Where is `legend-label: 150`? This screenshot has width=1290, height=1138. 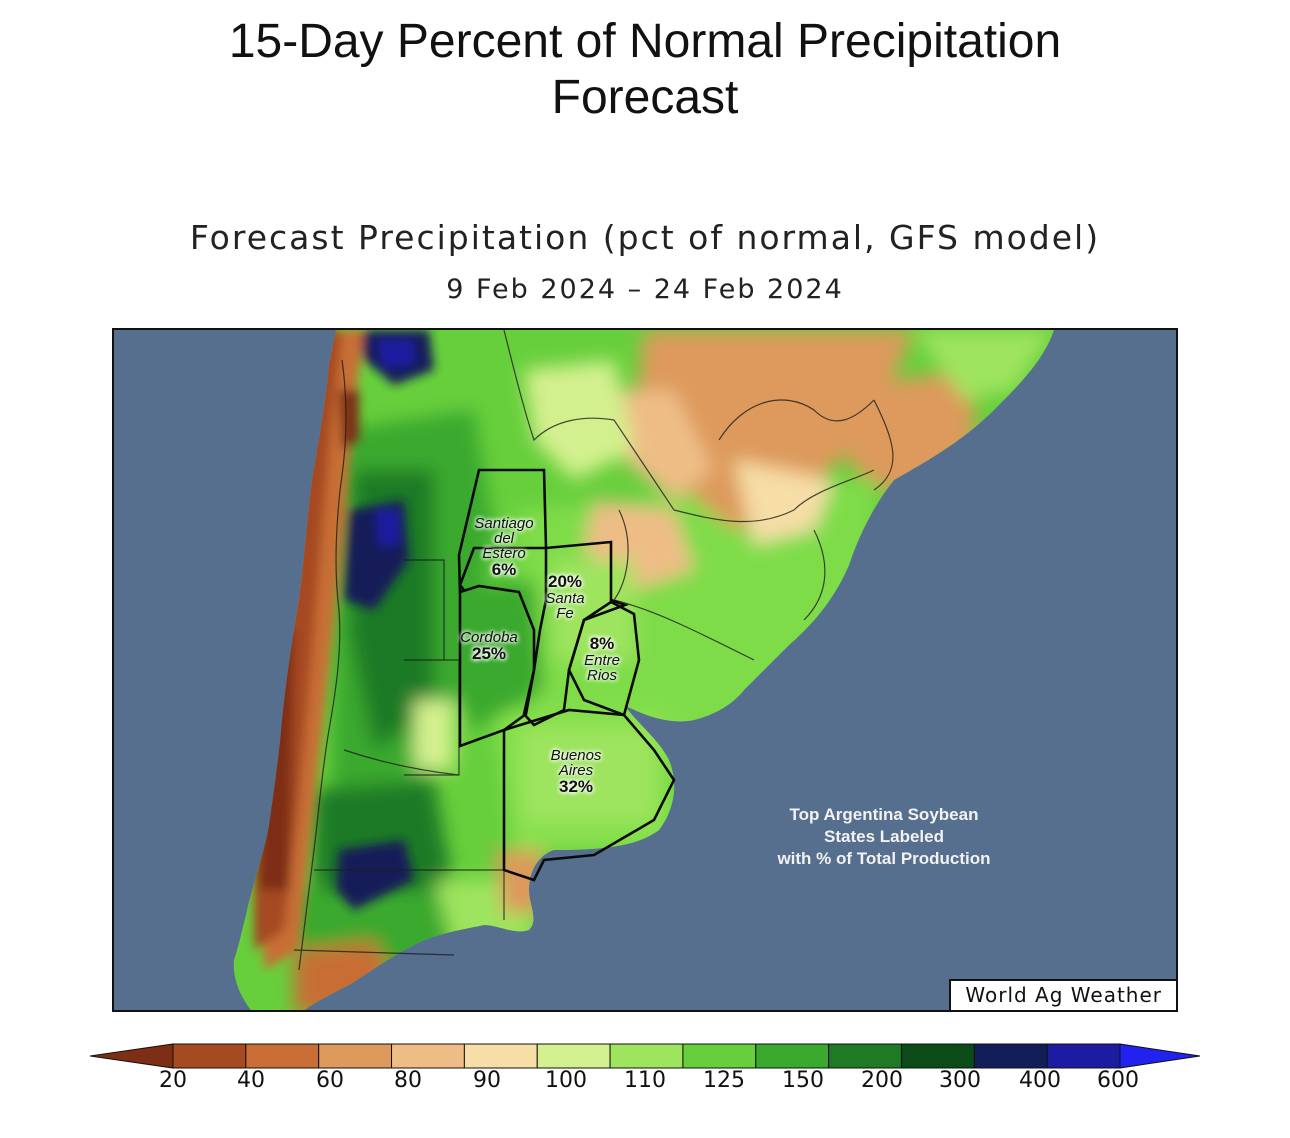
legend-label: 150 is located at coordinates (803, 1080).